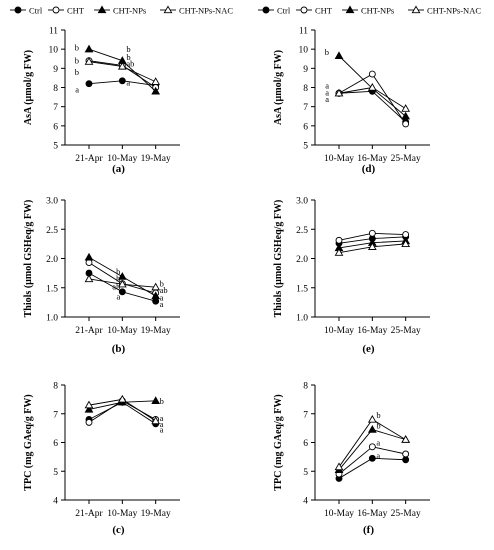  Describe the element at coordinates (368, 349) in the screenshot. I see `panel-label: (e)` at that location.